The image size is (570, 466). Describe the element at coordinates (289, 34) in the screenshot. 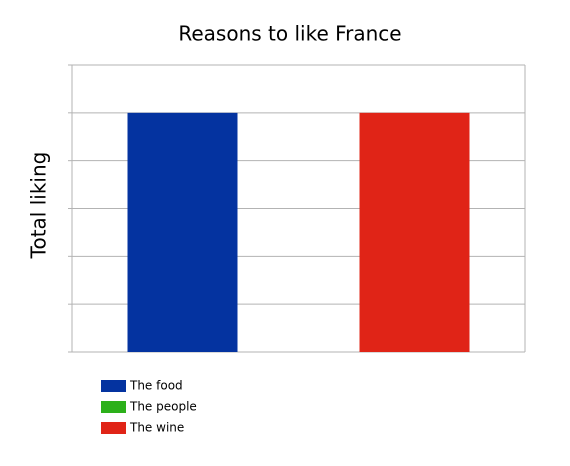

I see `chart-title: Reasons to like France` at that location.